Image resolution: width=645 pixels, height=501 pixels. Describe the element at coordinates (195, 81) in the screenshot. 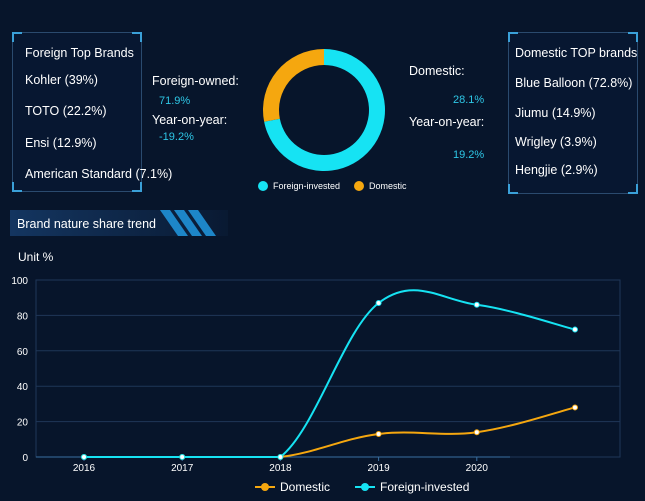

I see `foreign-owned-label: Foreign-owned:` at that location.